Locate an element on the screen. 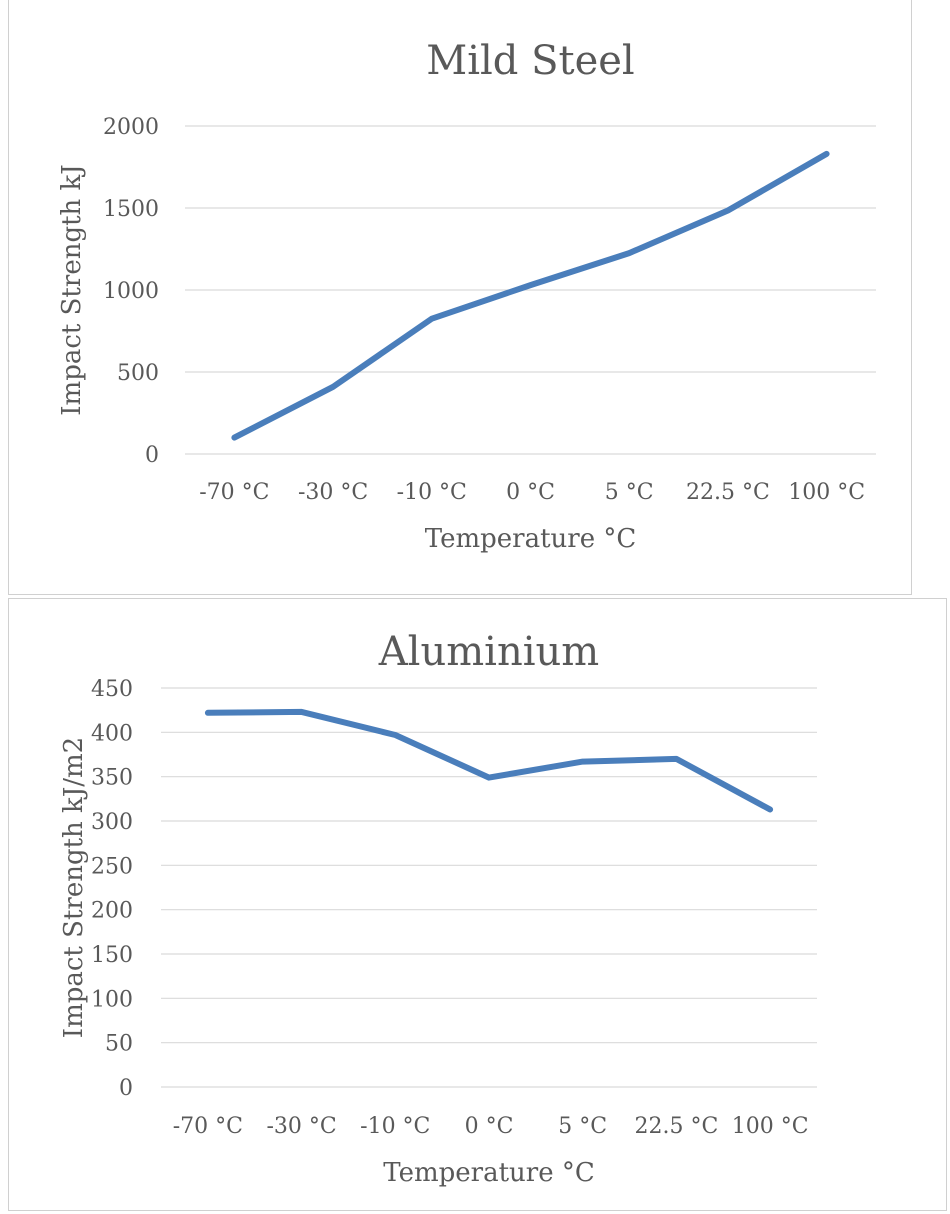  y-tick-label: 500 is located at coordinates (138, 373).